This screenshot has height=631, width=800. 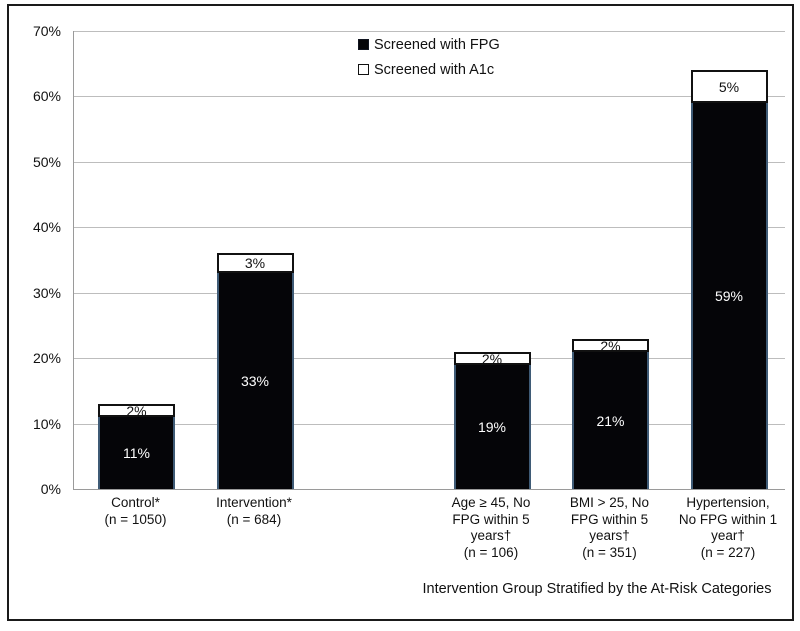 I want to click on stacked-bar: 5% 59%, so click(x=729, y=279).